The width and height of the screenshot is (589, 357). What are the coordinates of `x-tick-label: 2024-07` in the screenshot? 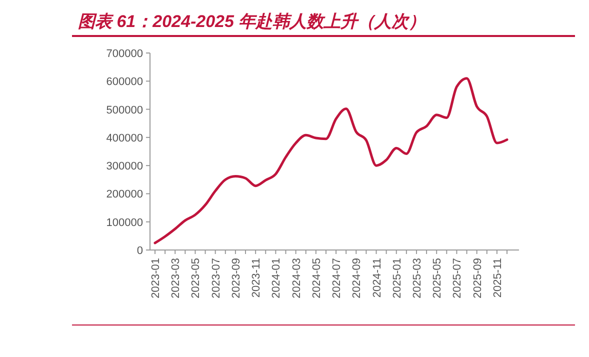 It's located at (337, 278).